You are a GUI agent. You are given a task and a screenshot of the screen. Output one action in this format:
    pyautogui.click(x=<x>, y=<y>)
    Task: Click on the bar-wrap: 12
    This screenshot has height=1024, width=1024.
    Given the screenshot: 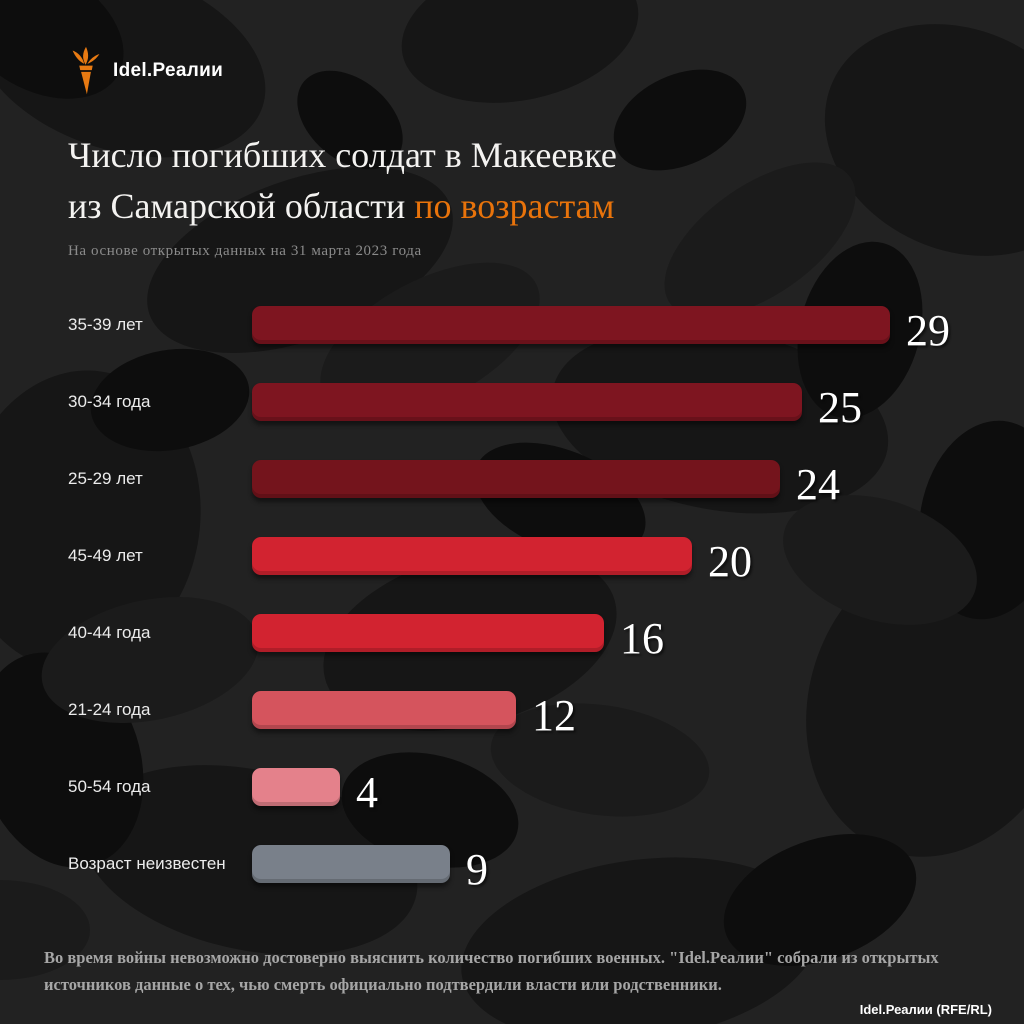 What is the action you would take?
    pyautogui.click(x=414, y=713)
    